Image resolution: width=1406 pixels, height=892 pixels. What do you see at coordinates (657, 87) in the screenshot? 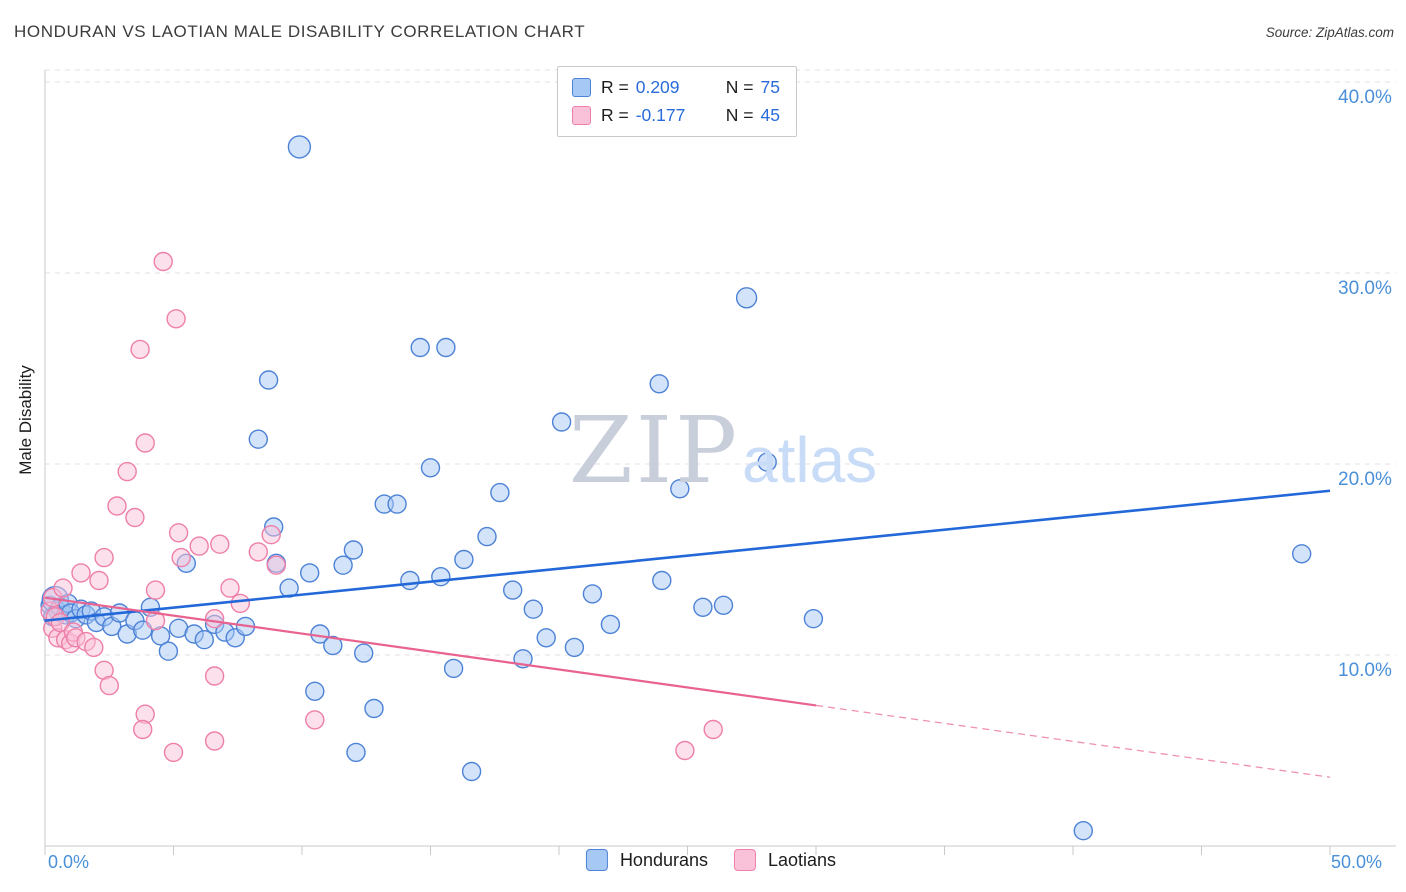
I see `r-value-hondurans: 0.209` at bounding box center [657, 87].